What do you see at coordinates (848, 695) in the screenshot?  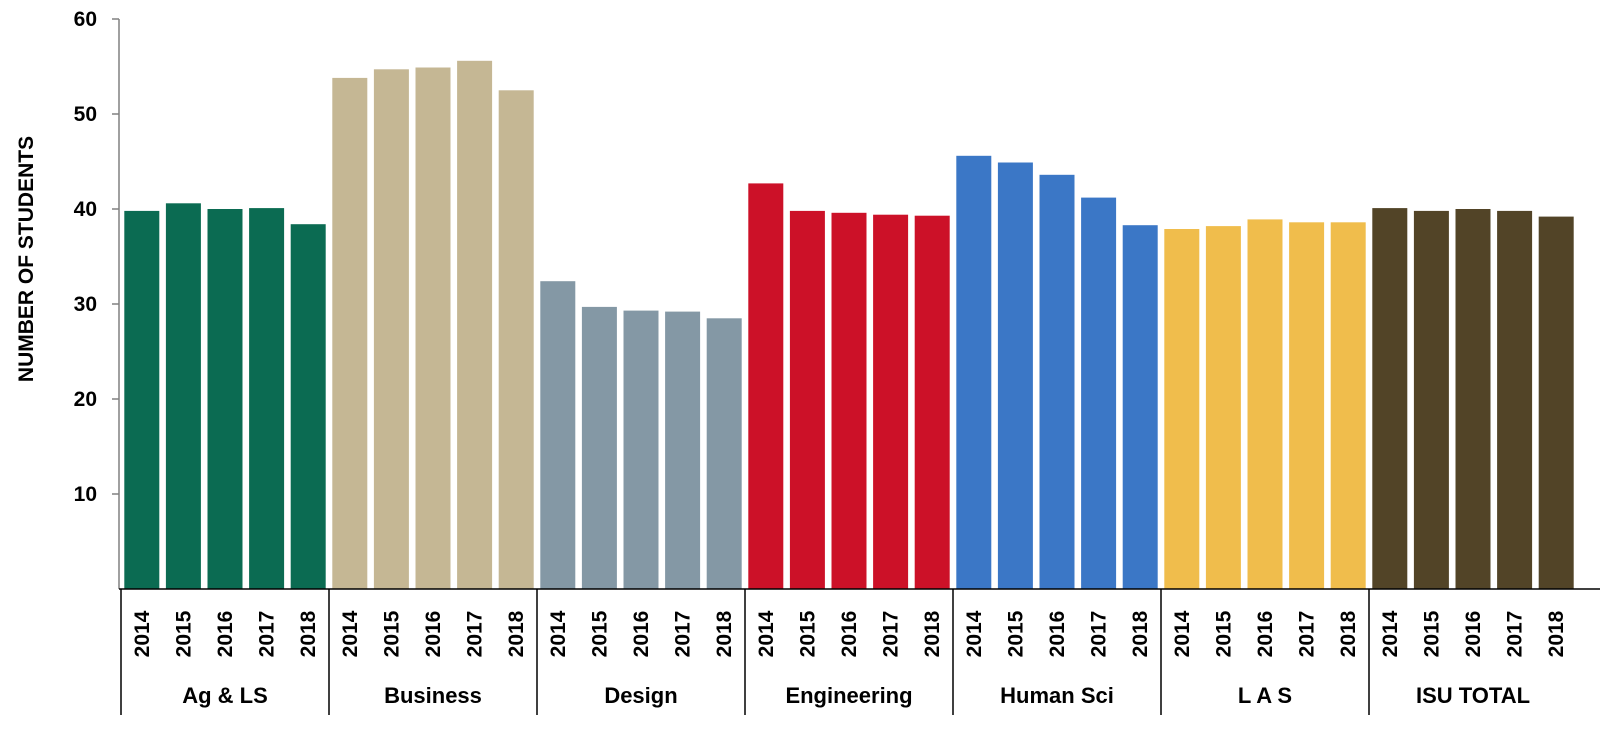 I see `group-label: Engineering` at bounding box center [848, 695].